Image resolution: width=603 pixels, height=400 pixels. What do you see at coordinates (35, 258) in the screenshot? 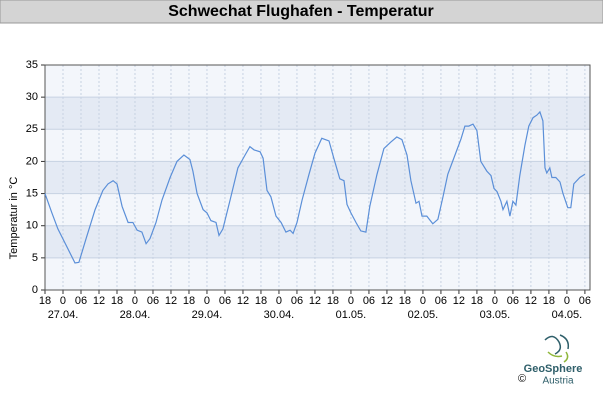
I see `y-tick-label: 5` at bounding box center [35, 258].